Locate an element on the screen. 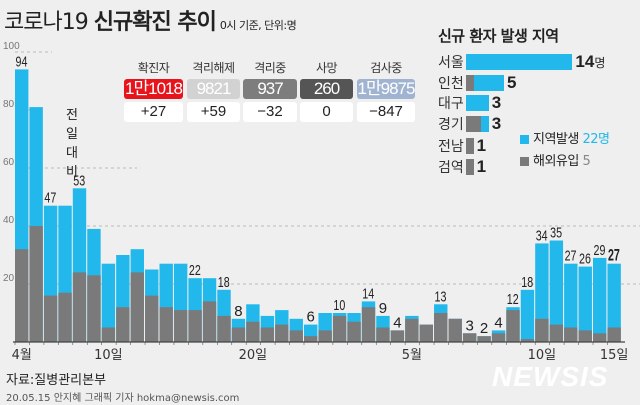  region-count: 14 is located at coordinates (585, 61).